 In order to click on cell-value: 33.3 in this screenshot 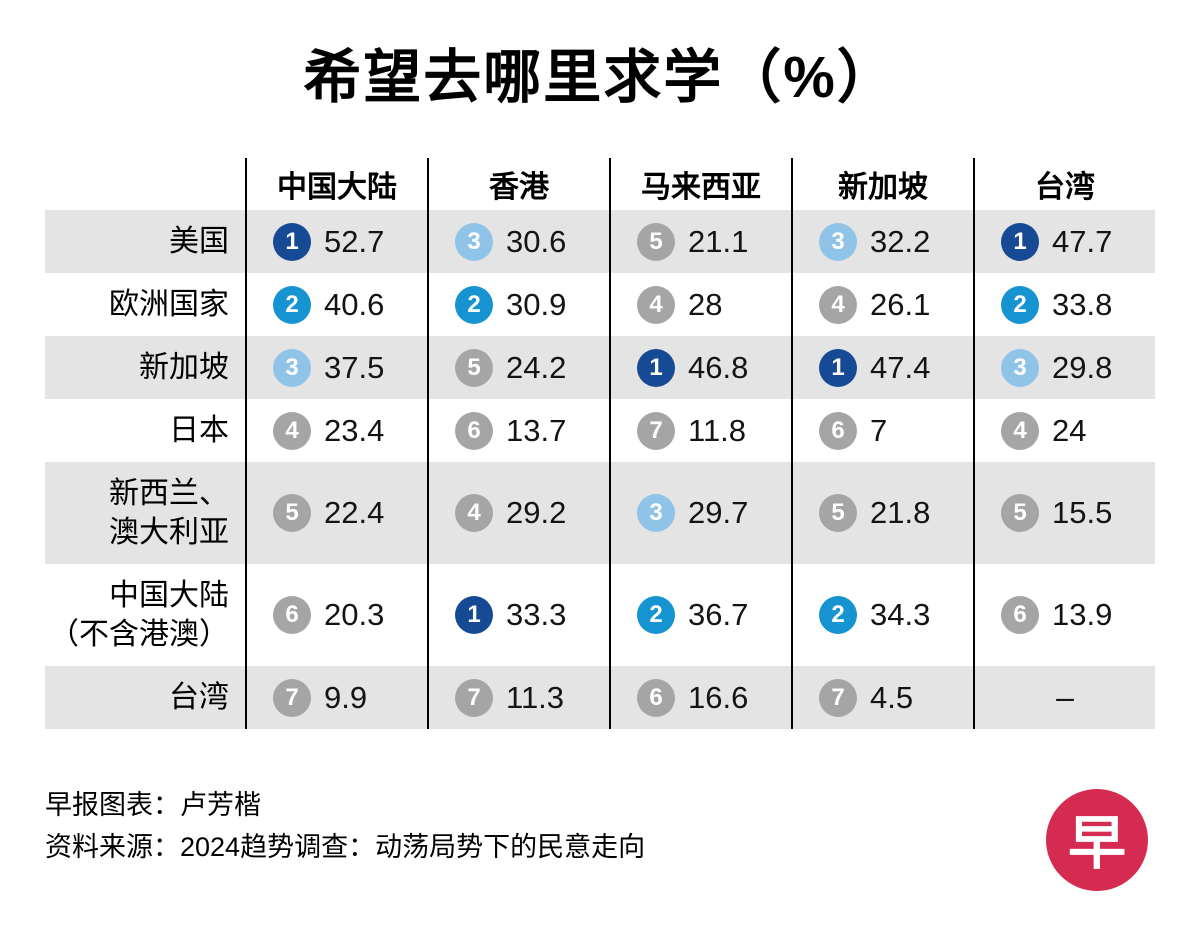, I will do `click(536, 614)`.